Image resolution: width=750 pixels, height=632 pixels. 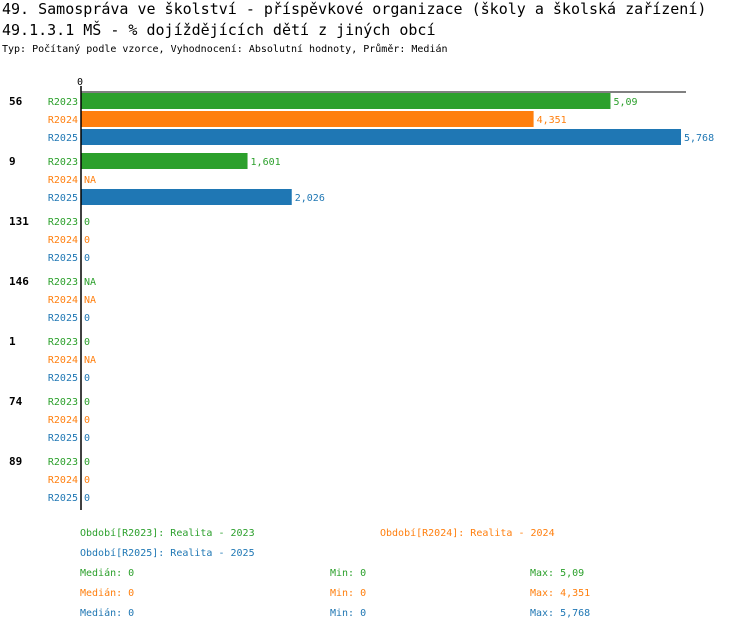 I want to click on stat-max-r2024: Max: 4,351, so click(x=560, y=593).